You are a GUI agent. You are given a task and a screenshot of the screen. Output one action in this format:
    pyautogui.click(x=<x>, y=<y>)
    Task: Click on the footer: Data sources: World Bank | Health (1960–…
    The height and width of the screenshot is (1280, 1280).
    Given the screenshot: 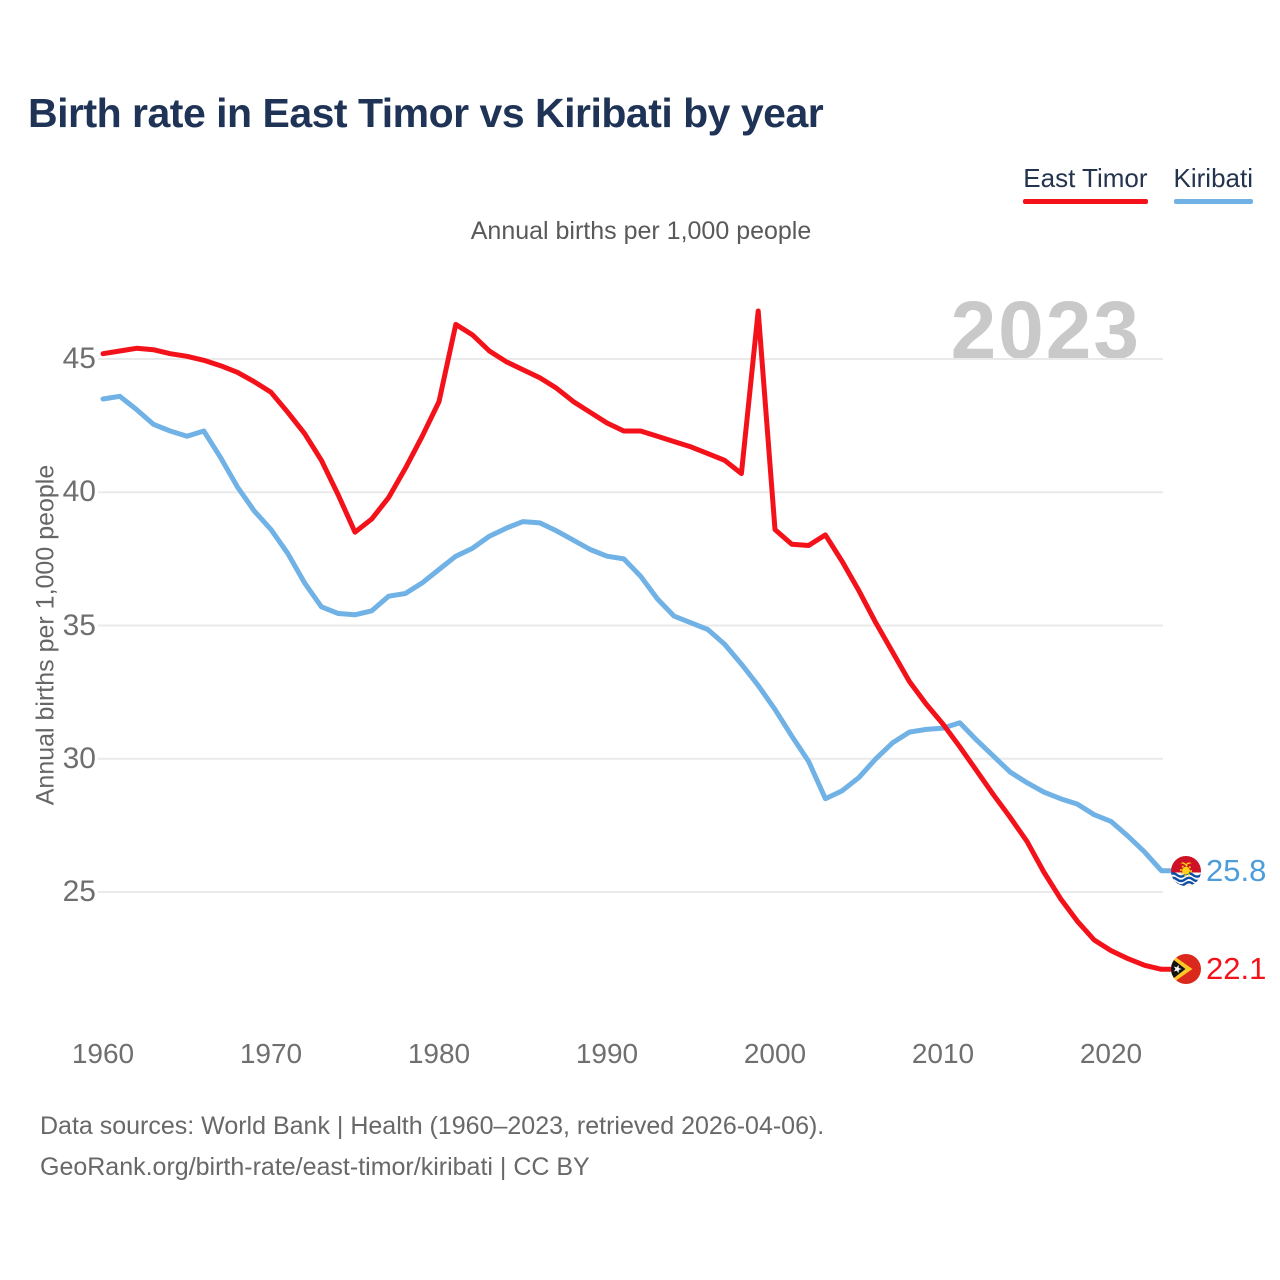 What is the action you would take?
    pyautogui.click(x=432, y=1147)
    